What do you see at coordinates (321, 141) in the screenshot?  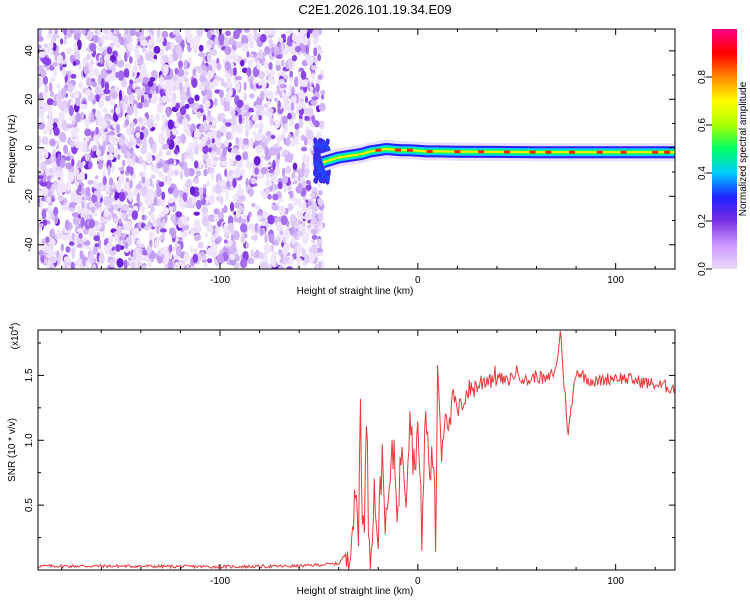 I see `transition-speckle` at bounding box center [321, 141].